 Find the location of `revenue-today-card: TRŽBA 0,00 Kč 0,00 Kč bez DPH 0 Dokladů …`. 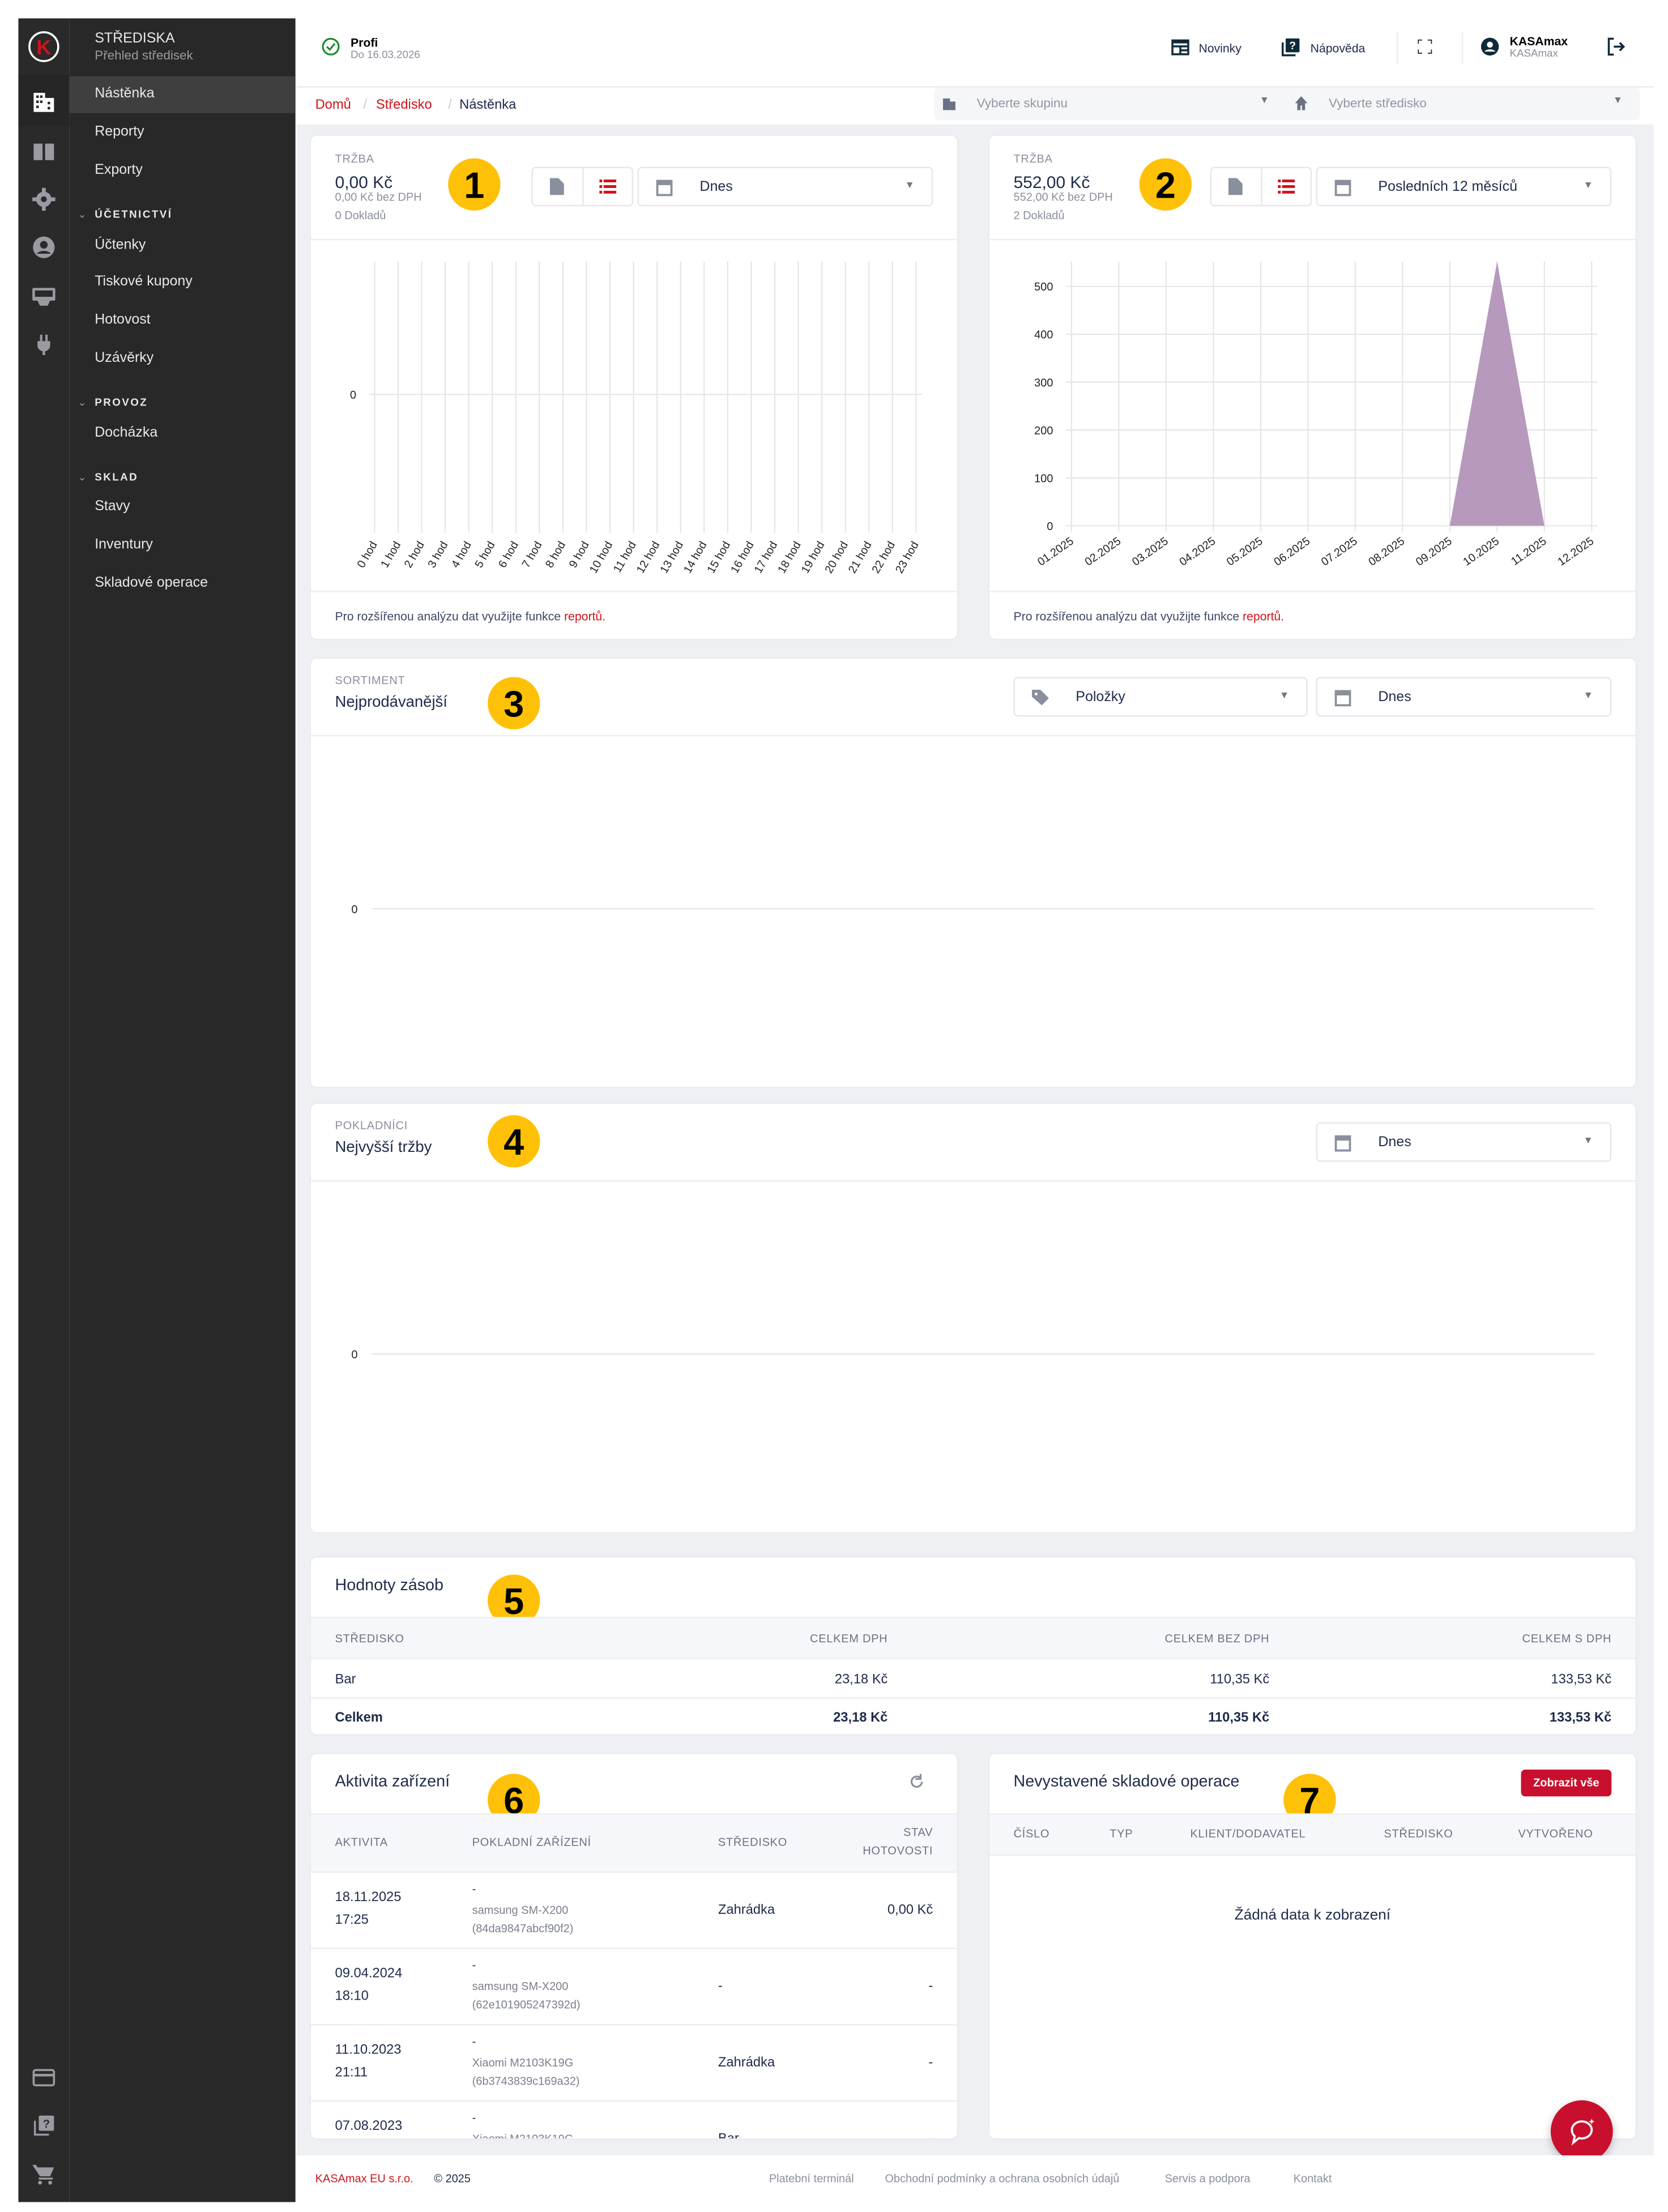

revenue-today-card: TRŽBA 0,00 Kč 0,00 Kč bez DPH 0 Dokladů … is located at coordinates (634, 387).